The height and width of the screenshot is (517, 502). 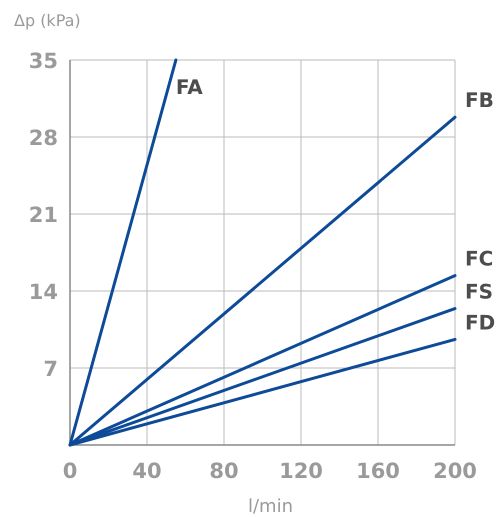 I want to click on x-tick-label: 80, so click(x=224, y=471).